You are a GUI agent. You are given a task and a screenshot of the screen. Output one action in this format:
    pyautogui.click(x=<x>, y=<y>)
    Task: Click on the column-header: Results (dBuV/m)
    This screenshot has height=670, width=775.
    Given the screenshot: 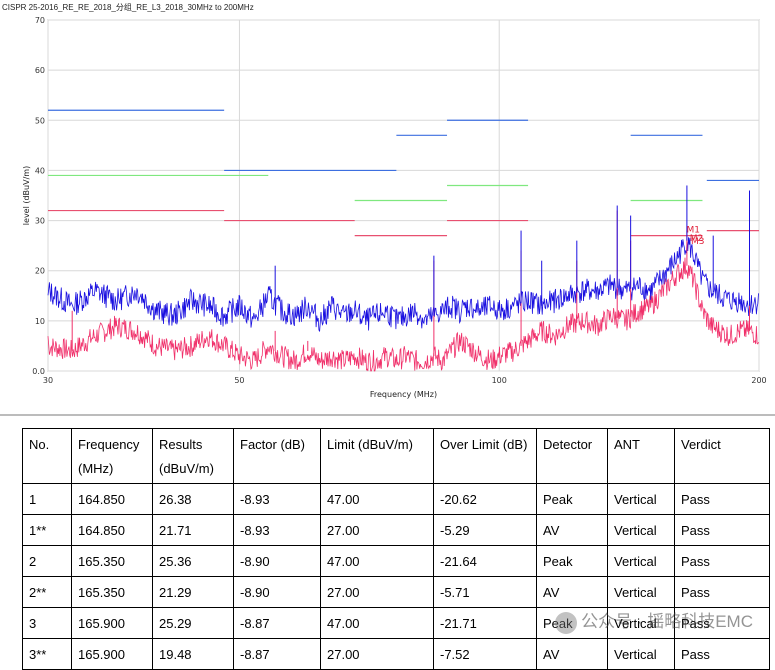 What is the action you would take?
    pyautogui.click(x=193, y=456)
    